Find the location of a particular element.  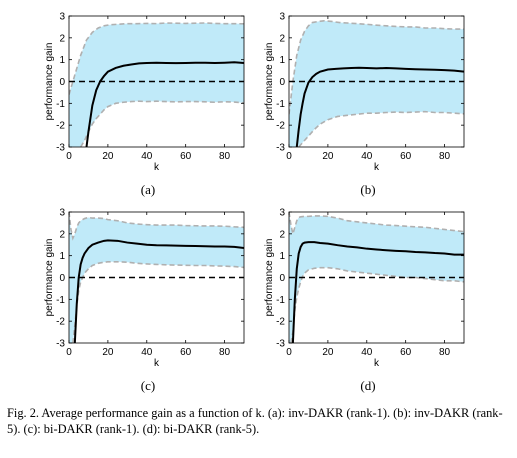

y-tick-label-d: 2 is located at coordinates (282, 234).